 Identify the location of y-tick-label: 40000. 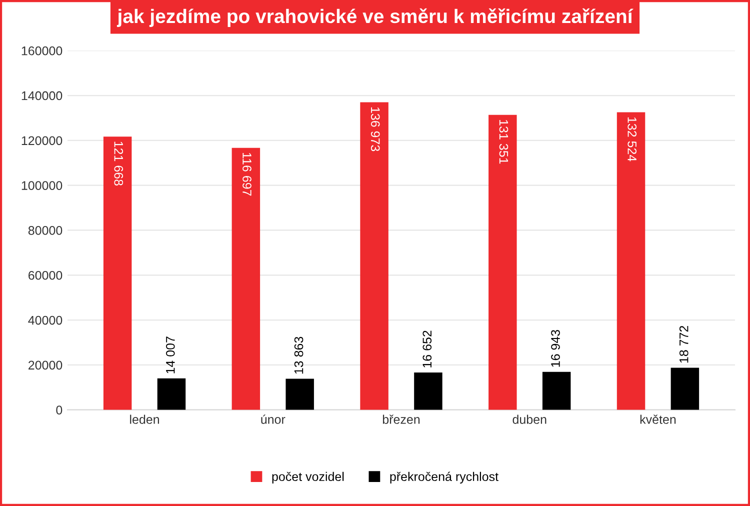
(45, 320).